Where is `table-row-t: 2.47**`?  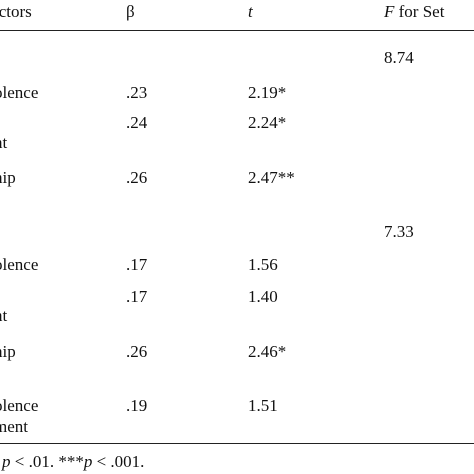
table-row-t: 2.47** is located at coordinates (271, 177).